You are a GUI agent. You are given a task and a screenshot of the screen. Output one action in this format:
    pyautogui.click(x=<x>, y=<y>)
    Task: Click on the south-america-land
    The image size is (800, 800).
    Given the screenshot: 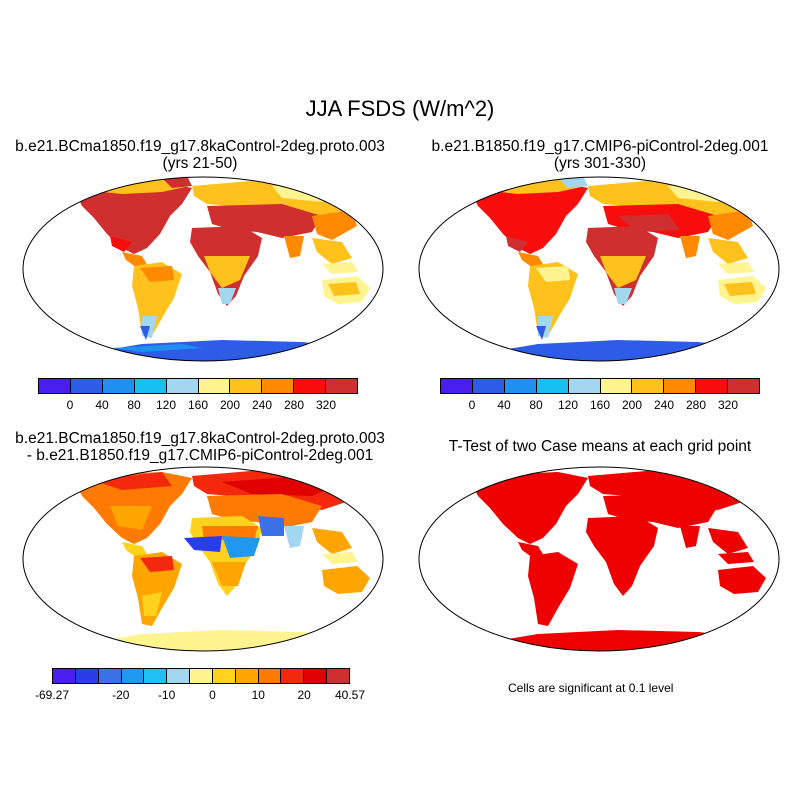 What is the action you would take?
    pyautogui.click(x=553, y=589)
    